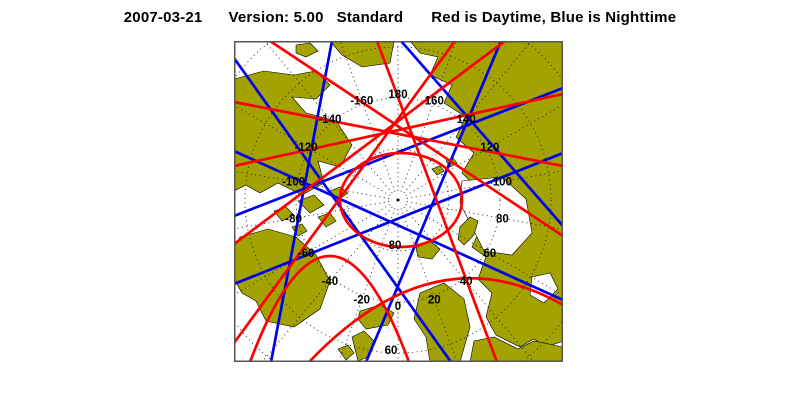 The width and height of the screenshot is (800, 400). I want to click on longitude-label--100: -100, so click(293, 183).